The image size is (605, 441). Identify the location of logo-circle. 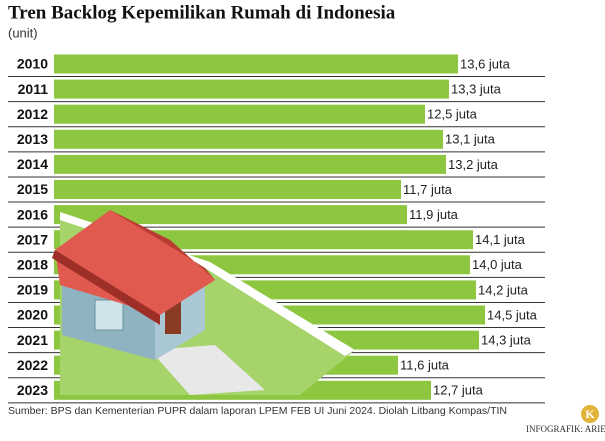
(590, 414).